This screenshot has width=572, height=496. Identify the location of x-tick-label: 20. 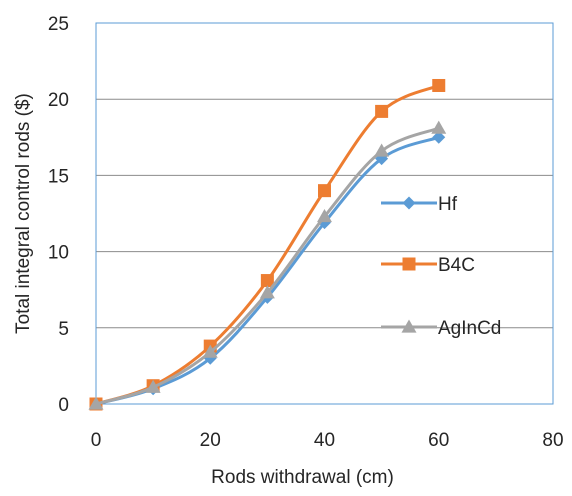
(210, 440).